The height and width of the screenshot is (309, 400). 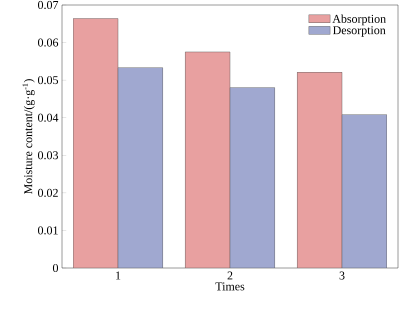 What do you see at coordinates (48, 155) in the screenshot?
I see `y-tick-label: 0.03` at bounding box center [48, 155].